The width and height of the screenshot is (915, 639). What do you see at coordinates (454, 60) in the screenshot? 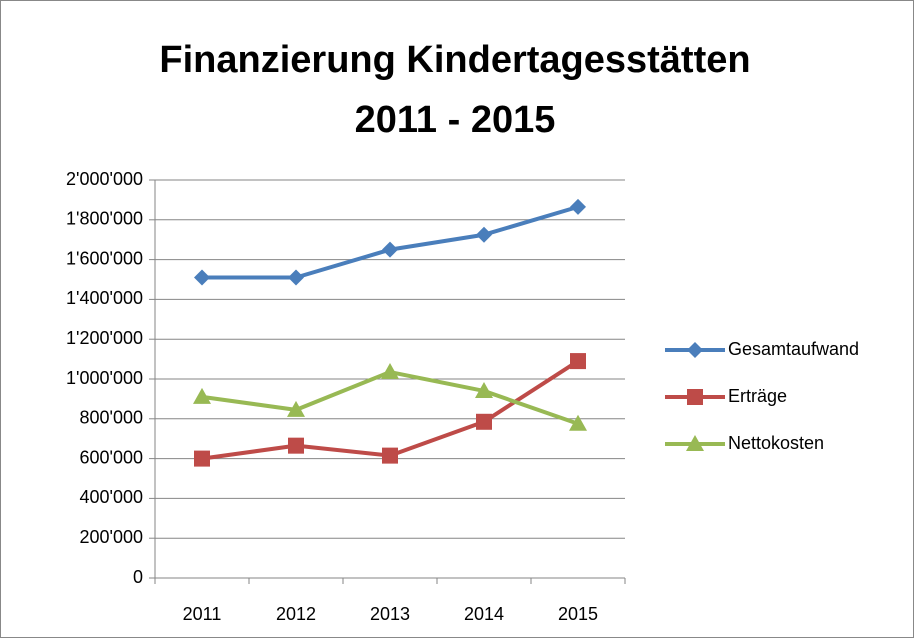
I see `chart-title: Finanzierung Kindertagesstätten` at bounding box center [454, 60].